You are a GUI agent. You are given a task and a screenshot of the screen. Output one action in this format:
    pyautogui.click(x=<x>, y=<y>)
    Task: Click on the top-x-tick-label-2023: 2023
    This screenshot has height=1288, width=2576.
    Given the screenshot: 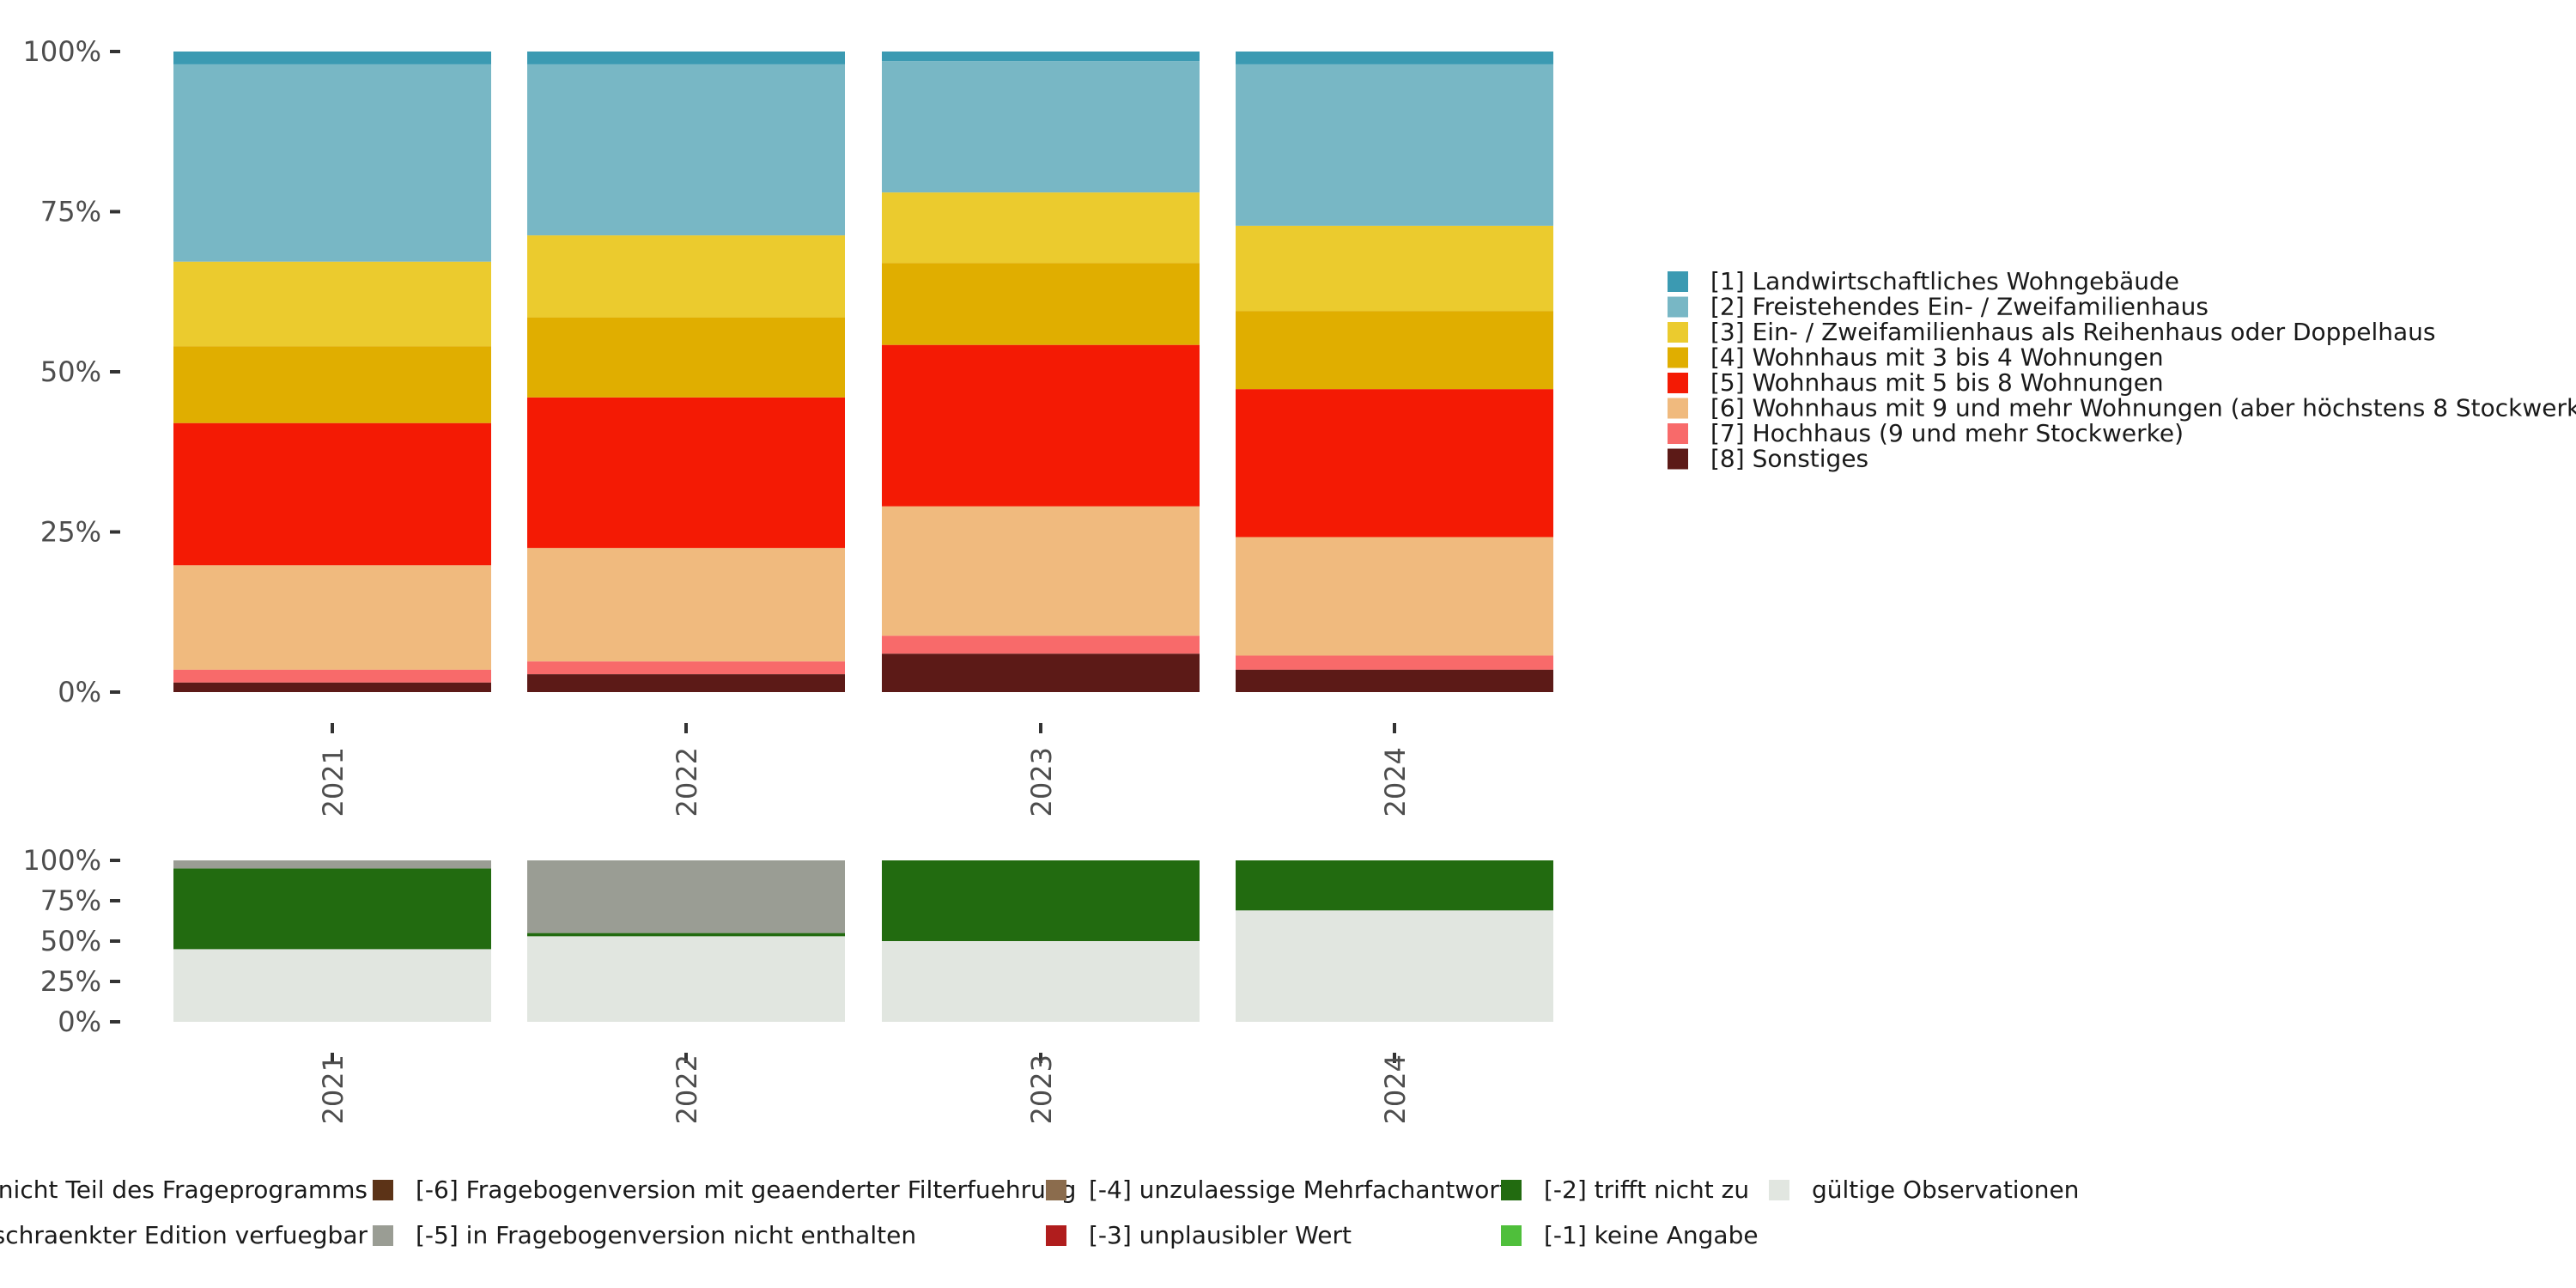 What is the action you would take?
    pyautogui.click(x=1041, y=782)
    